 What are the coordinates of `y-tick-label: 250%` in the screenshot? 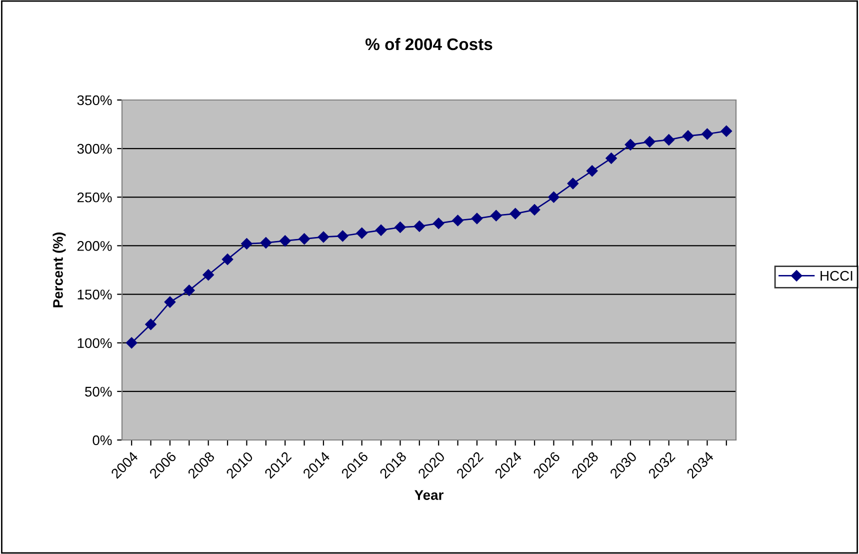 It's located at (94, 197).